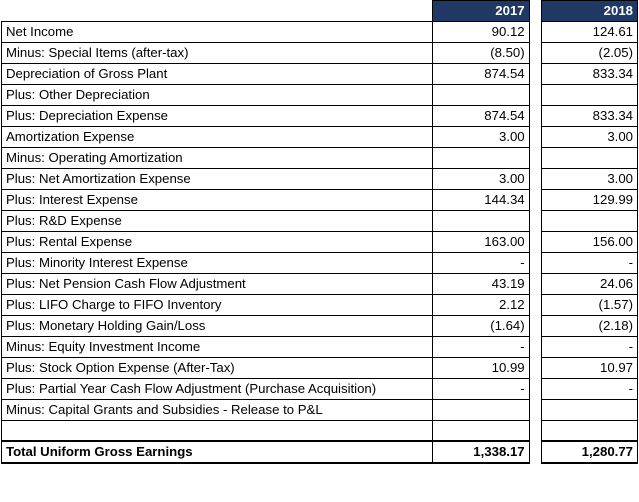  I want to click on total-label: Total Uniform Gross Earnings, so click(217, 451).